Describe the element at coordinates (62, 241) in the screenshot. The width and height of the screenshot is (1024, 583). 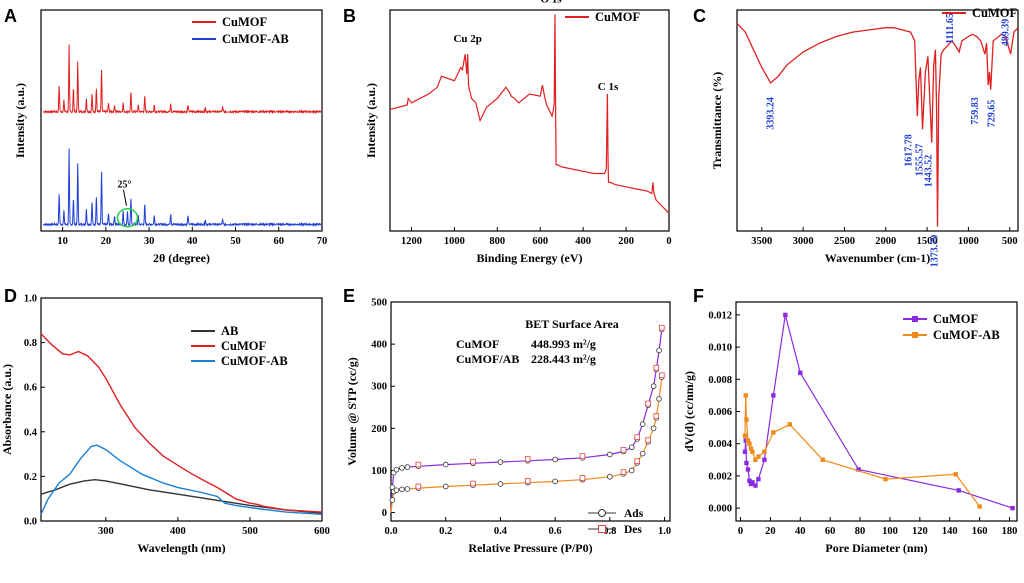
I see `x-tick-label: 10` at that location.